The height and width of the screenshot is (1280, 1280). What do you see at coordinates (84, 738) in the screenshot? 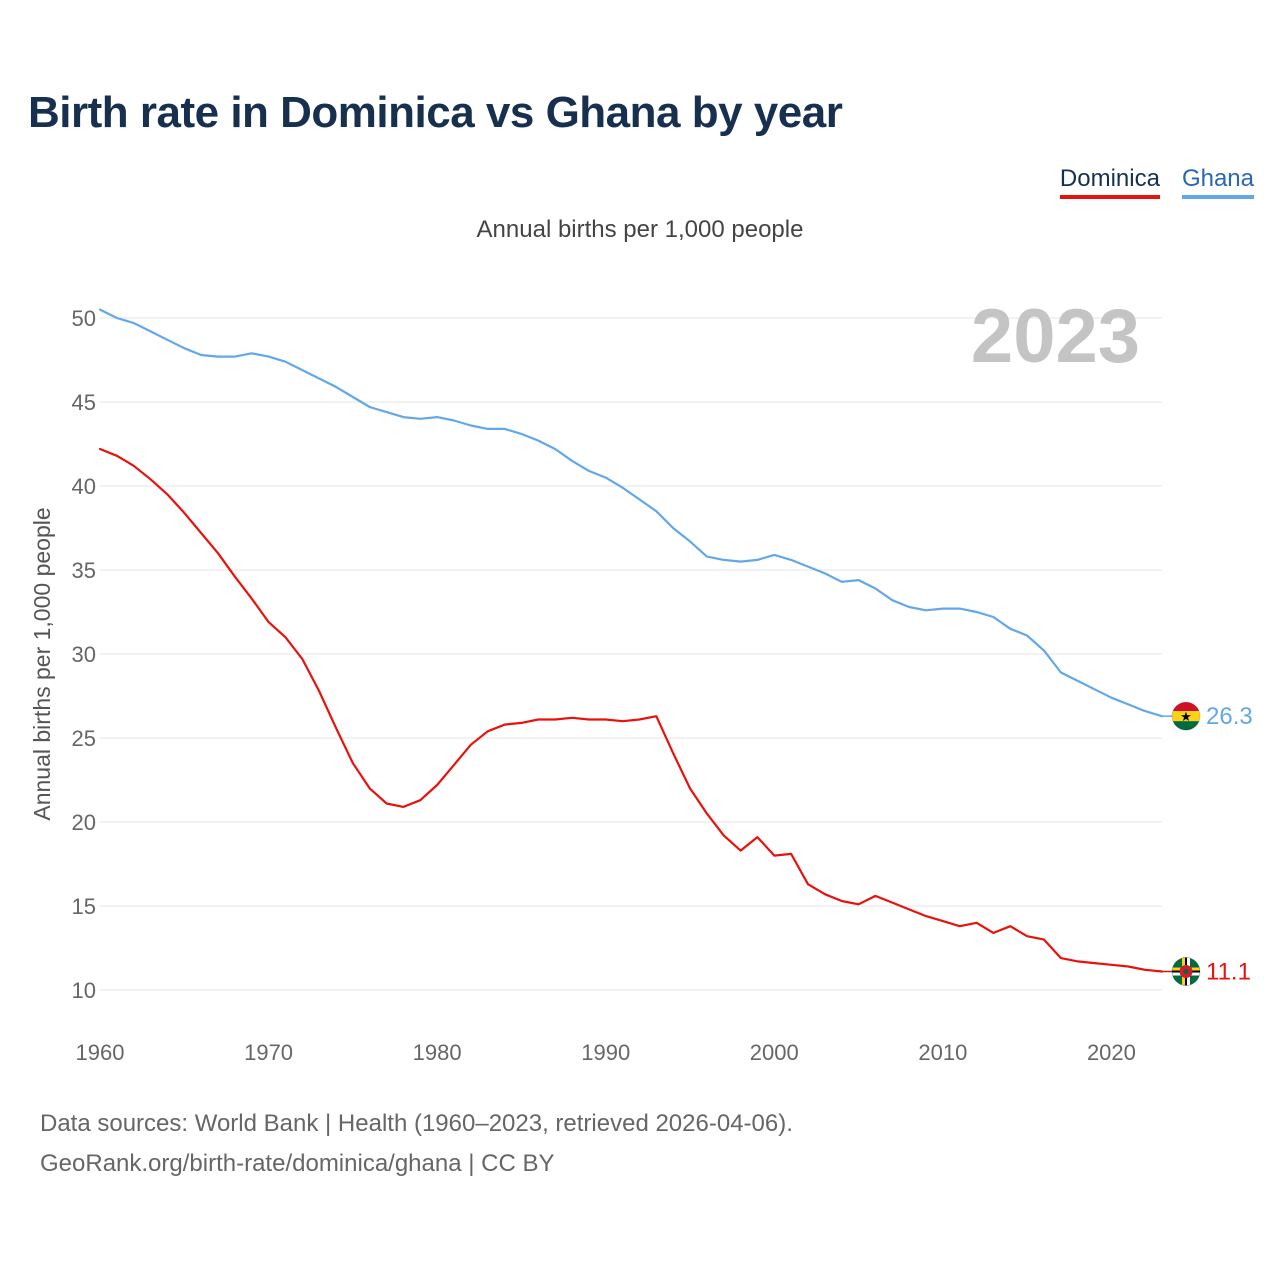
I see `y-tick-label-25: 25` at bounding box center [84, 738].